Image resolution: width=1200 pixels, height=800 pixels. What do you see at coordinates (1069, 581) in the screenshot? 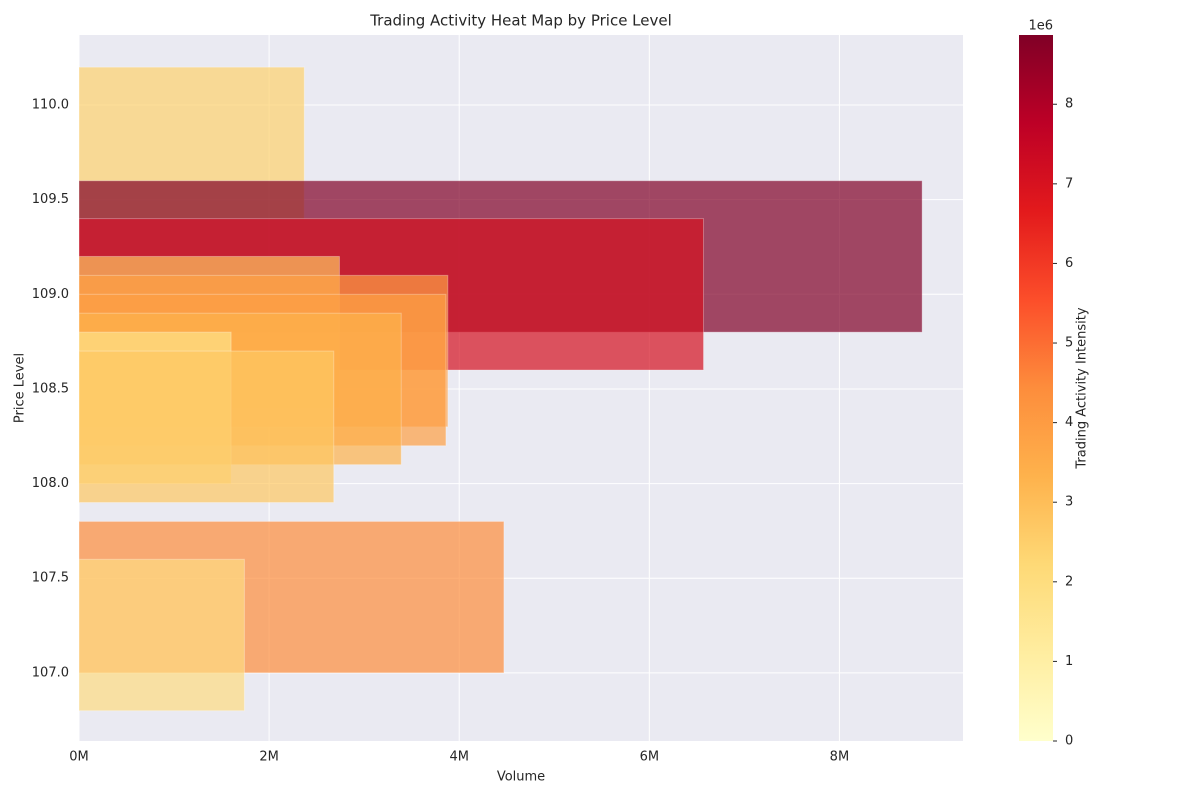
I see `colorbar-tick-label: 2` at bounding box center [1069, 581].